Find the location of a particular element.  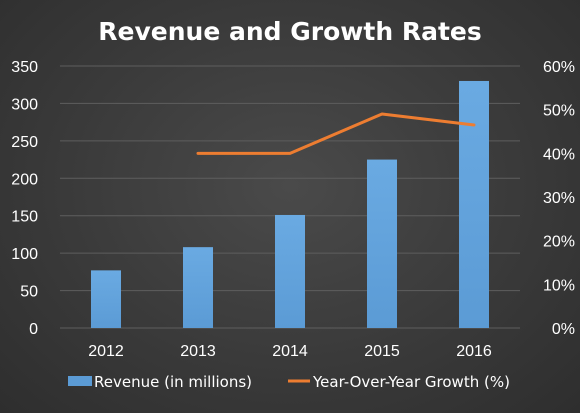

bar-2015 is located at coordinates (382, 243).